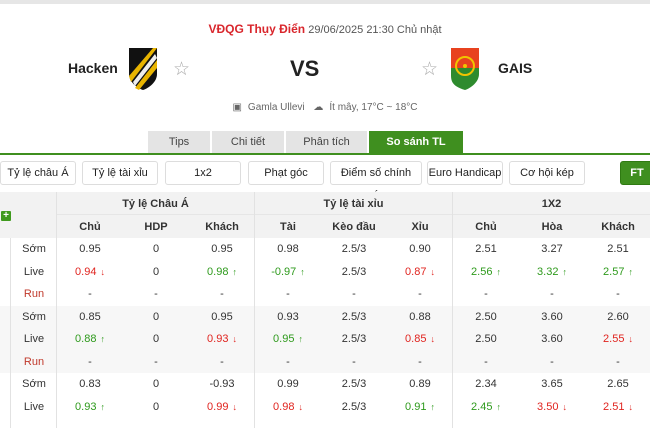 The image size is (650, 428). I want to click on odds-value: 0.87, so click(416, 271).